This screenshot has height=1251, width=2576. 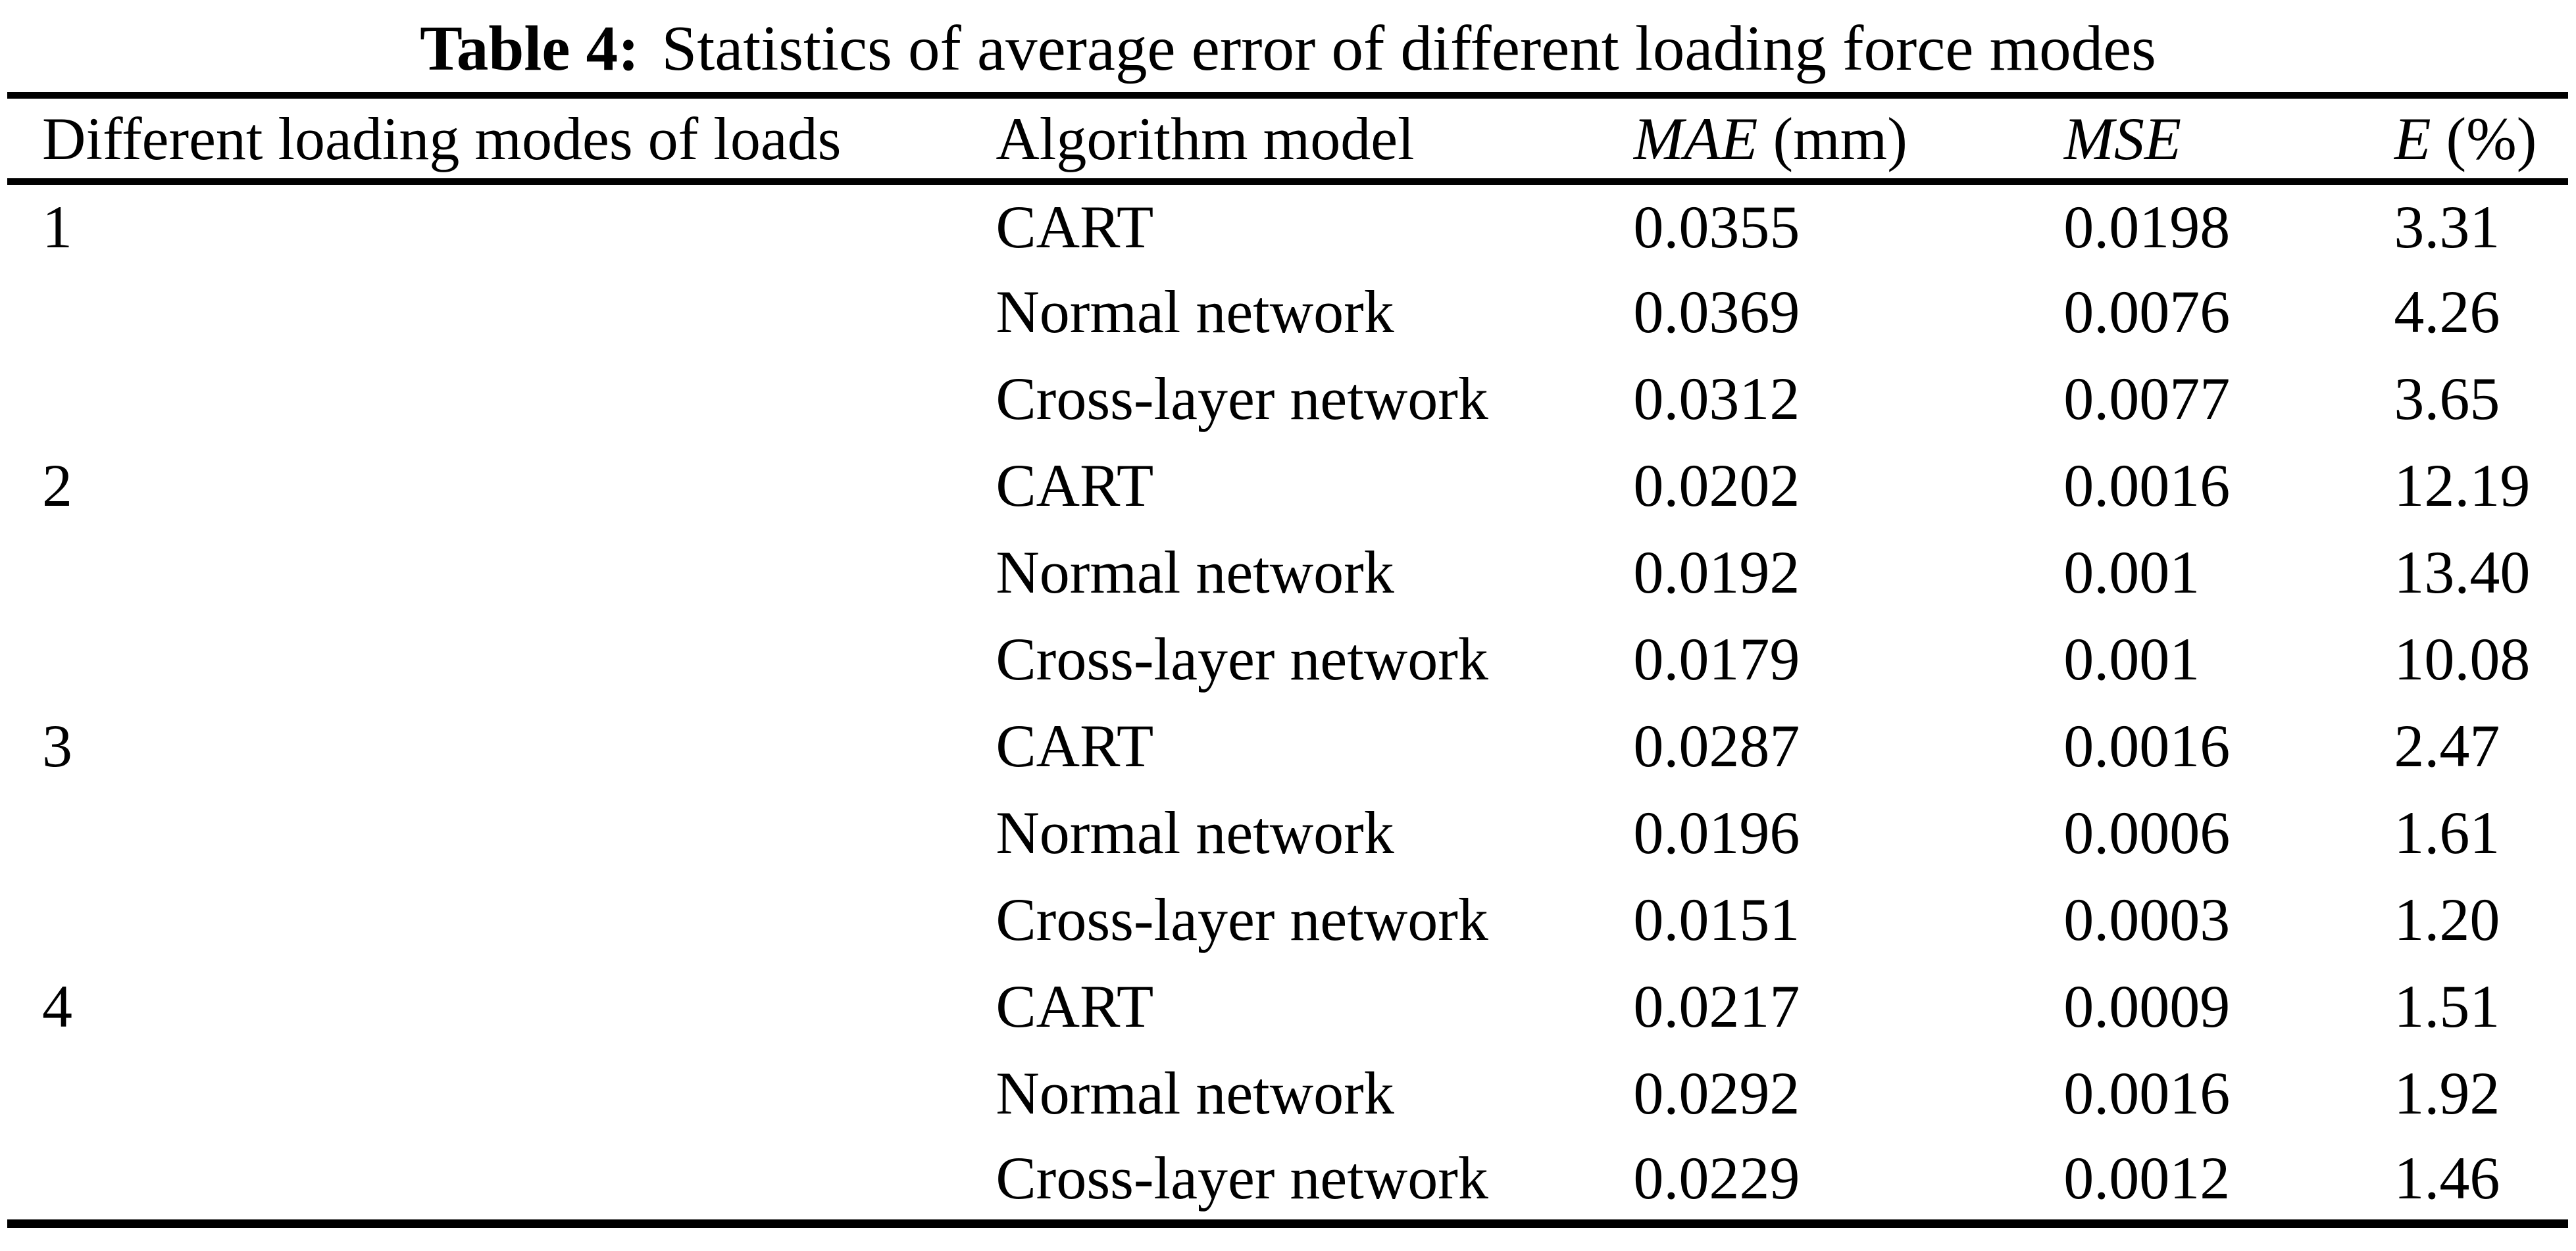 I want to click on cell-mae: 0.0202, so click(x=1716, y=486).